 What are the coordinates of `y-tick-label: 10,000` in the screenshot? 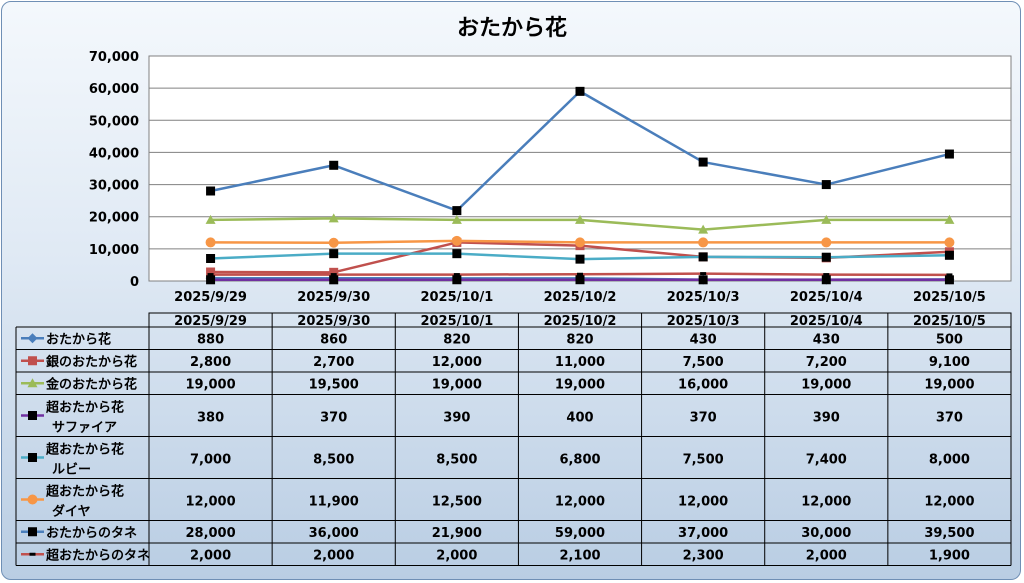 It's located at (114, 250).